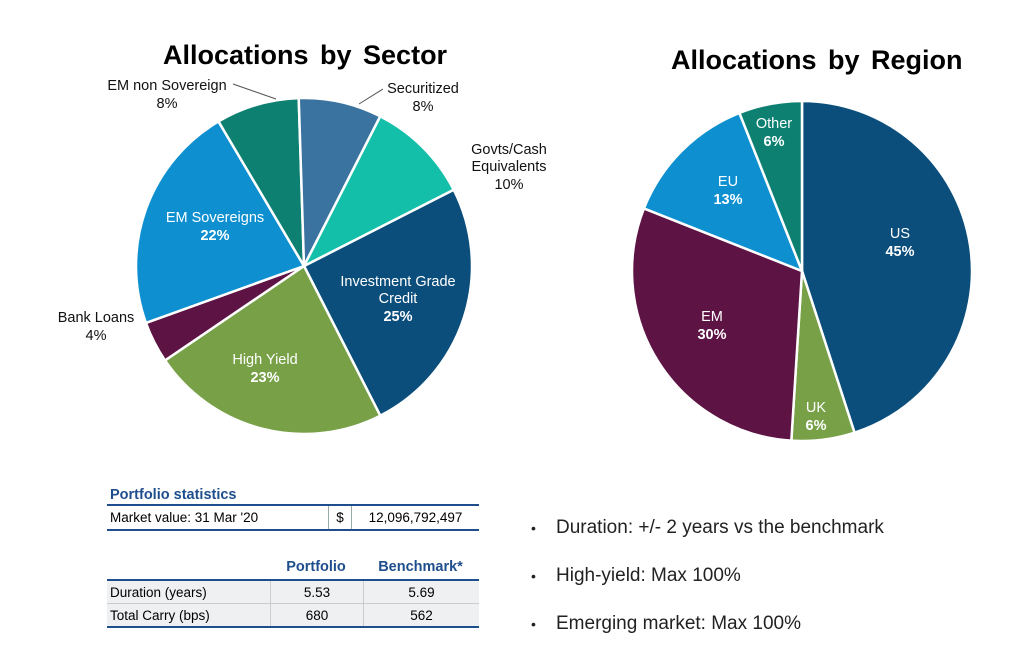 The image size is (1021, 669). What do you see at coordinates (378, 191) in the screenshot?
I see `pie-slice-govts-cash-equivalents` at bounding box center [378, 191].